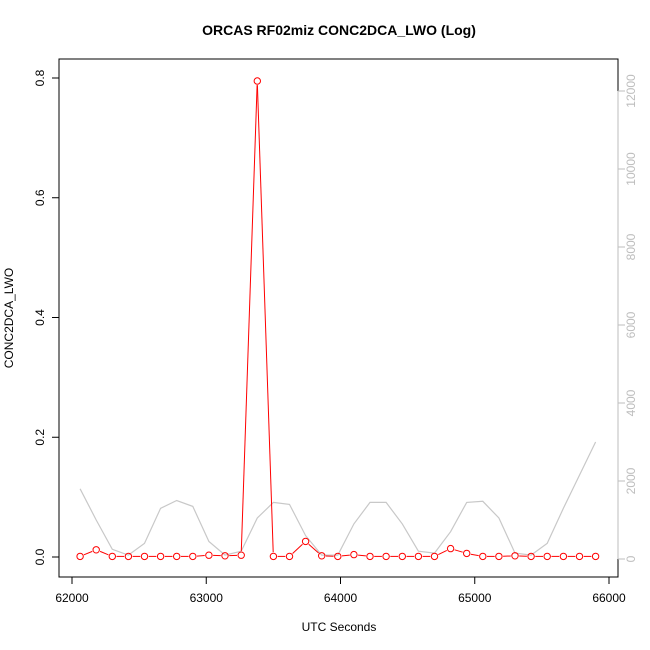 This screenshot has width=650, height=650. Describe the element at coordinates (609, 598) in the screenshot. I see `x-tick-label: 66000` at that location.